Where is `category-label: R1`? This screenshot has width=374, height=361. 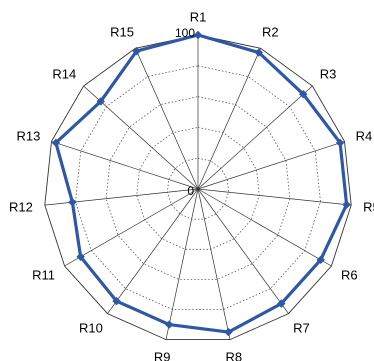 category-label: R1 is located at coordinates (198, 17).